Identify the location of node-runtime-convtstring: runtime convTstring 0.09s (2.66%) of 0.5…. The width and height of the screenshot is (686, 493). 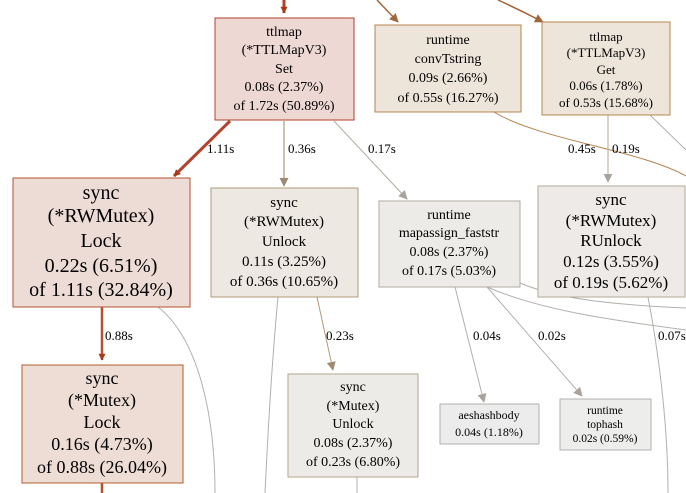
(448, 68).